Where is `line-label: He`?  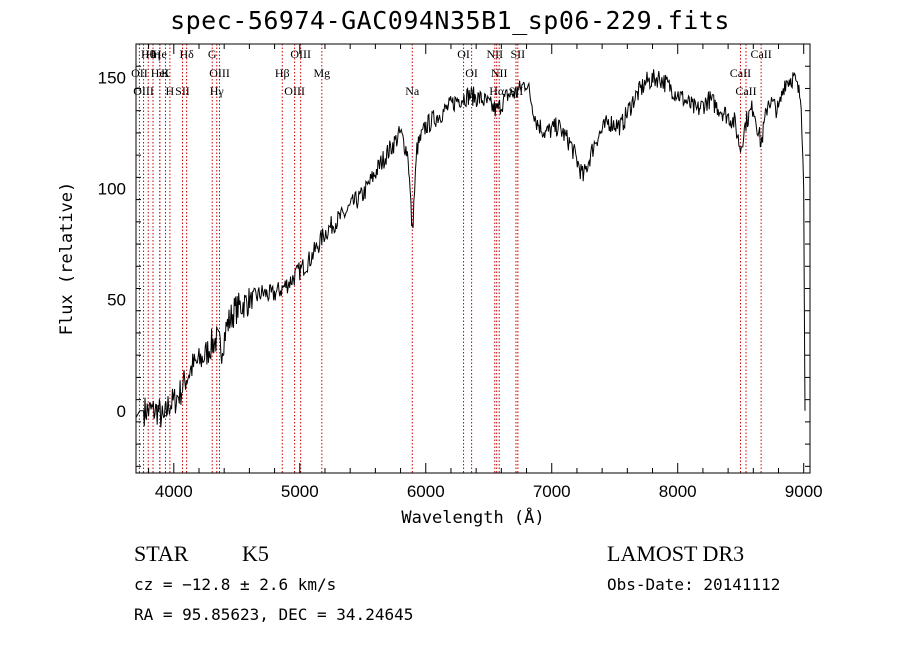 line-label: He is located at coordinates (160, 54).